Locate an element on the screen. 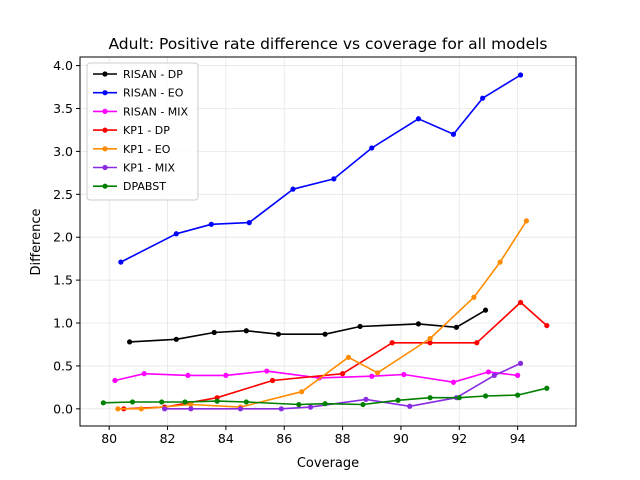 The width and height of the screenshot is (640, 480). y-axis-label: Difference is located at coordinates (36, 241).